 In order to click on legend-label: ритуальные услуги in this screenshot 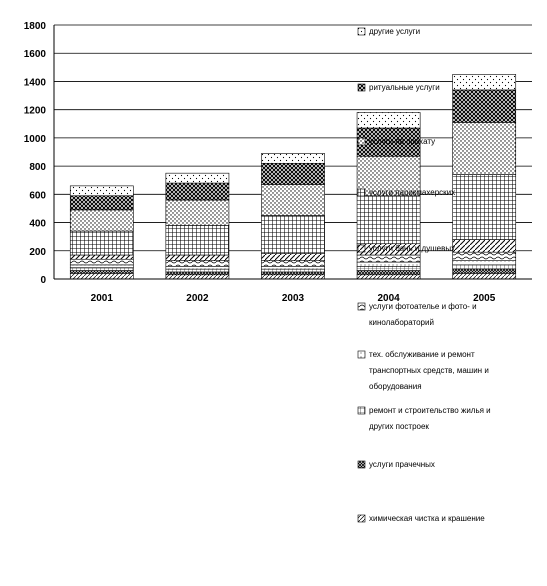, I will do `click(404, 87)`.